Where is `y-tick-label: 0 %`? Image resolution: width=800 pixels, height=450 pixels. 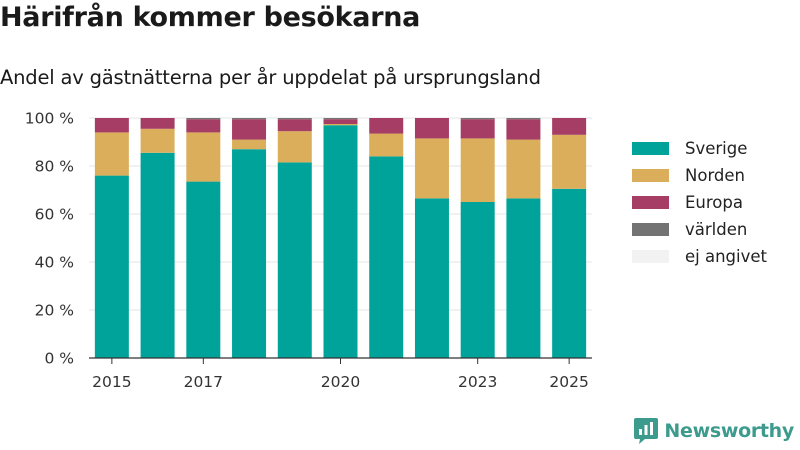
y-tick-label: 0 % is located at coordinates (59, 359).